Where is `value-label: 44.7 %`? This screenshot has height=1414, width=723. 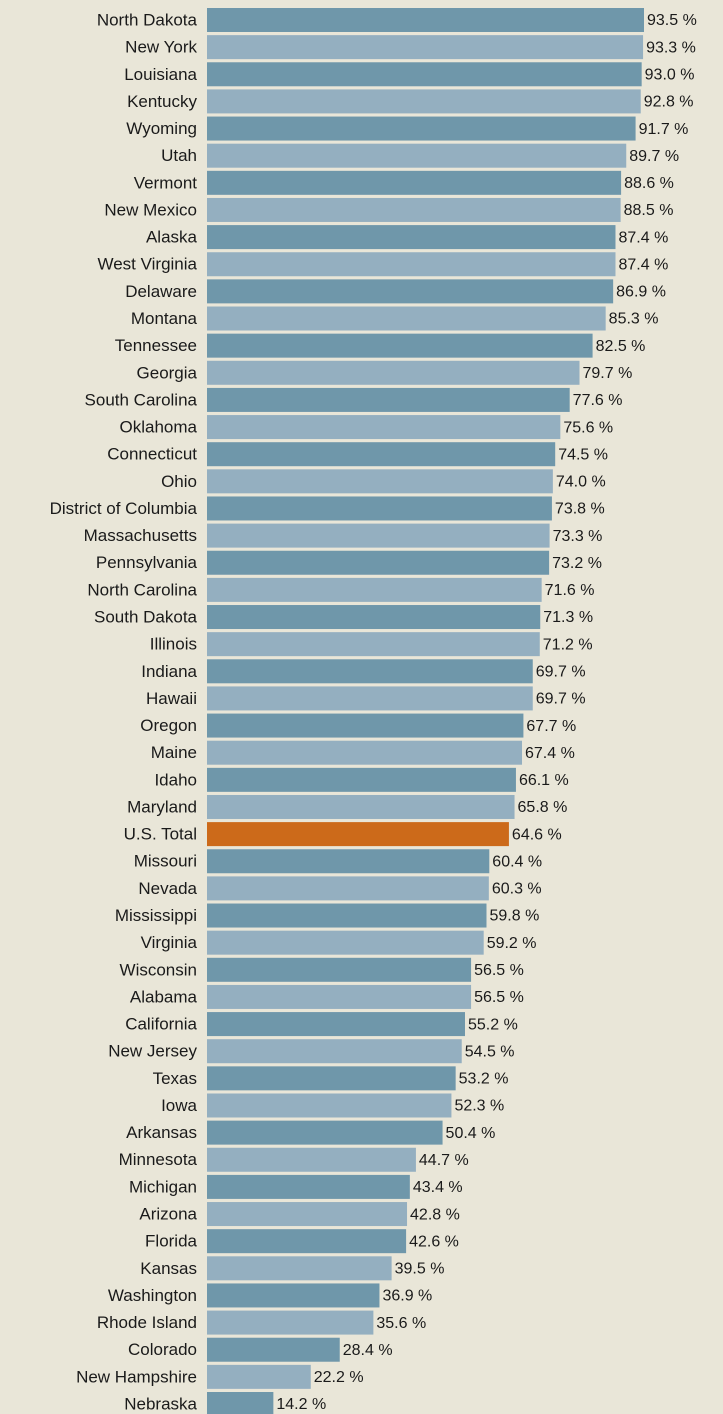 value-label: 44.7 % is located at coordinates (444, 1160).